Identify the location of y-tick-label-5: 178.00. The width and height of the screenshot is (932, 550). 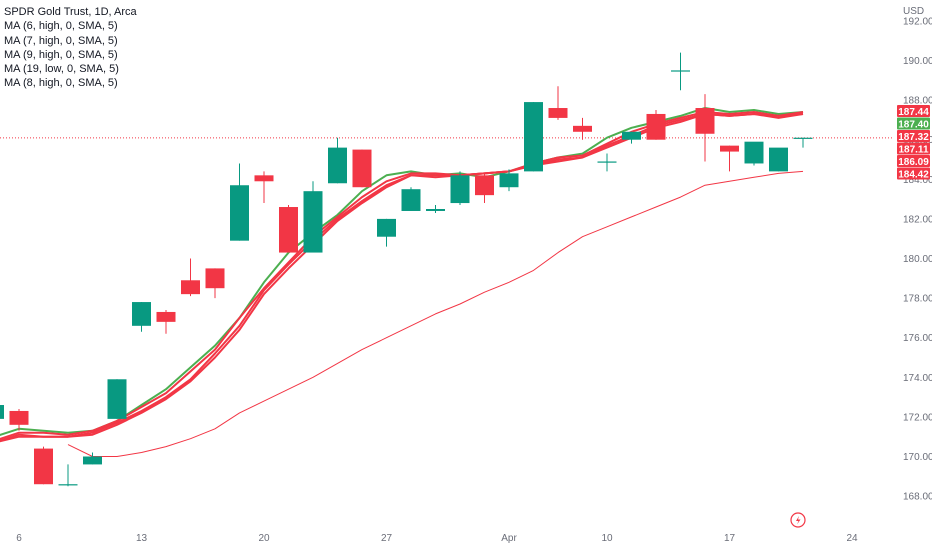
(917, 299).